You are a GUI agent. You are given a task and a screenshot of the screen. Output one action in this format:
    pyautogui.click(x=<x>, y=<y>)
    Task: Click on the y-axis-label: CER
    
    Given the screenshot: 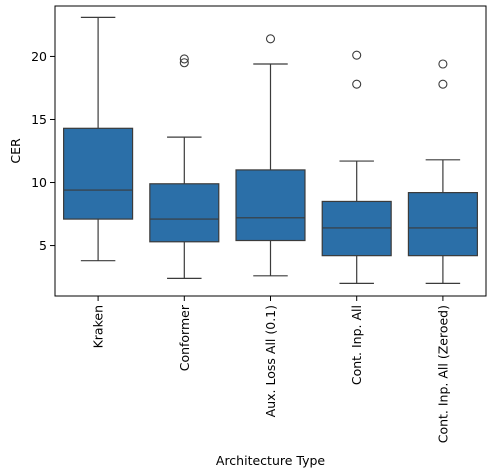 What is the action you would take?
    pyautogui.click(x=15, y=151)
    